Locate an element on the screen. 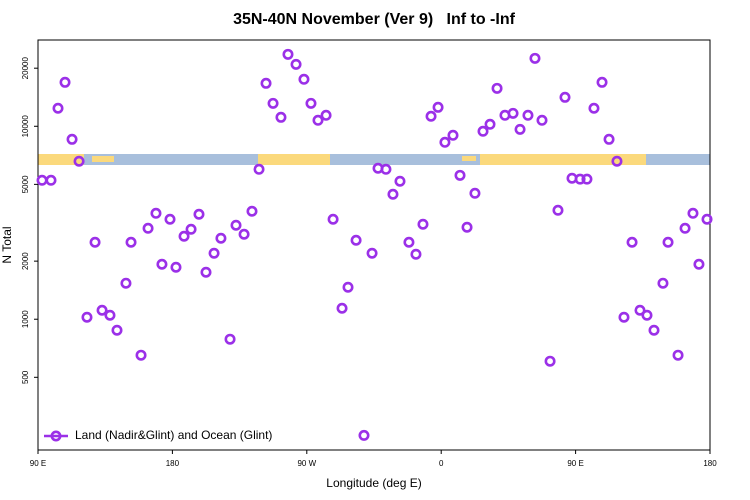 The height and width of the screenshot is (500, 750). y-tick-label: 2000 is located at coordinates (25, 261).